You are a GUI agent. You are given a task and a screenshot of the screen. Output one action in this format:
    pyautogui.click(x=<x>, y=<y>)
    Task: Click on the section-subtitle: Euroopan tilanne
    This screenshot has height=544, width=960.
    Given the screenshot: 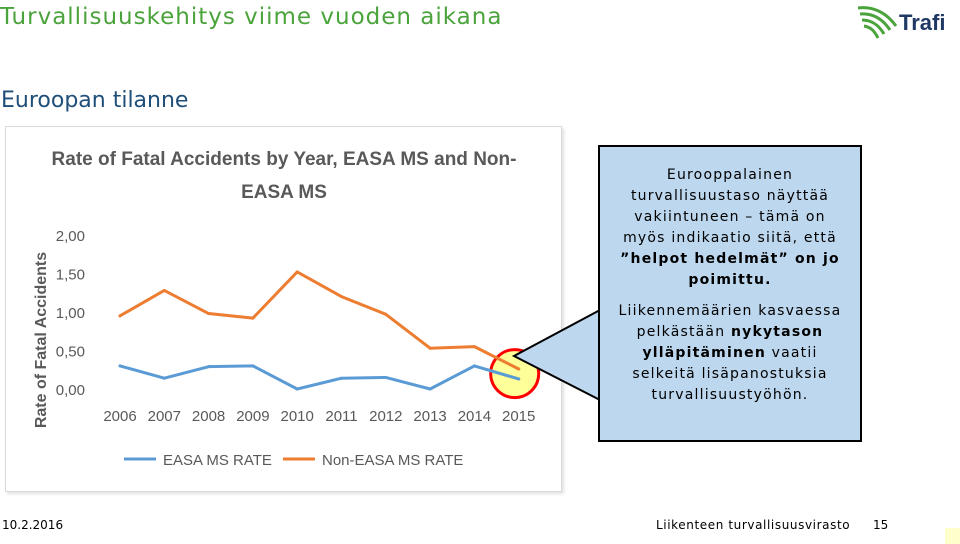 What is the action you would take?
    pyautogui.click(x=95, y=100)
    